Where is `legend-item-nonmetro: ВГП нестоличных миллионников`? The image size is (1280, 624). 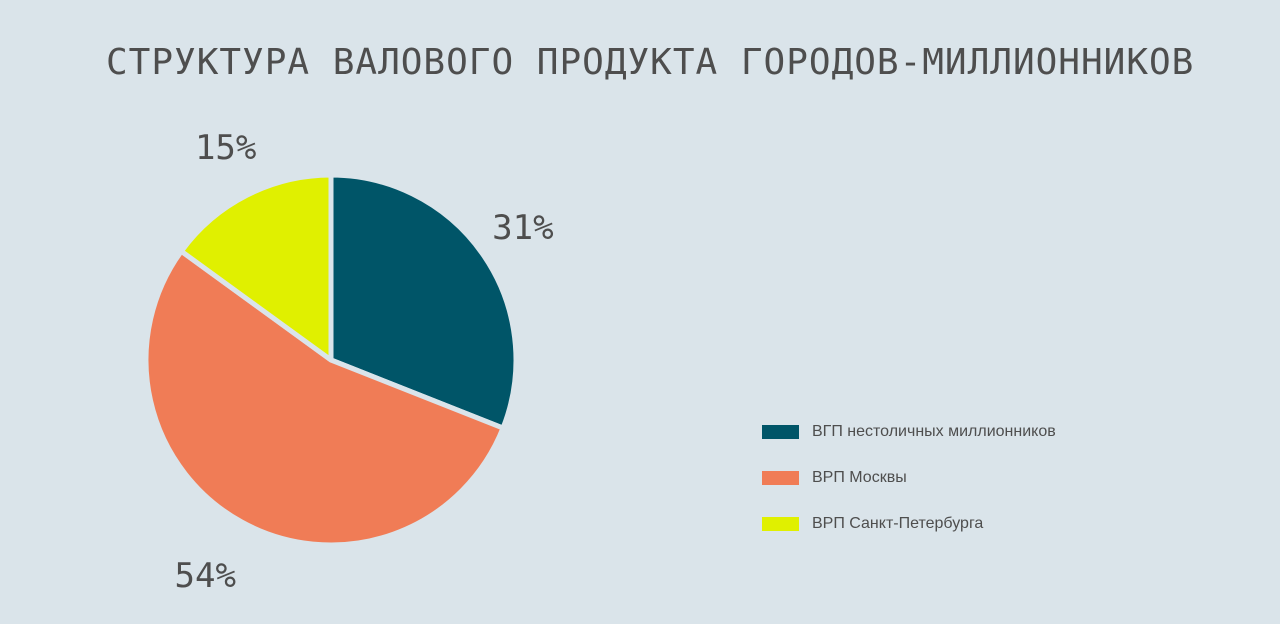 legend-item-nonmetro: ВГП нестоличных миллионников is located at coordinates (909, 432).